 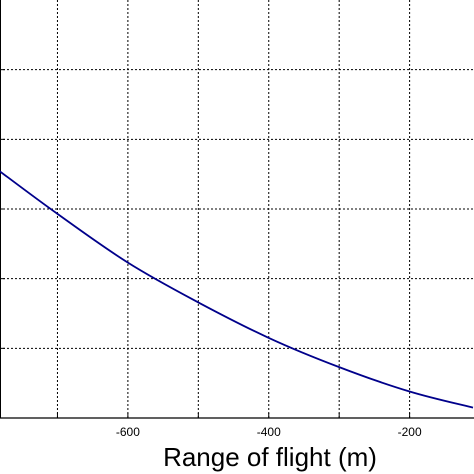 I want to click on x-tick-label: -400, so click(x=269, y=432).